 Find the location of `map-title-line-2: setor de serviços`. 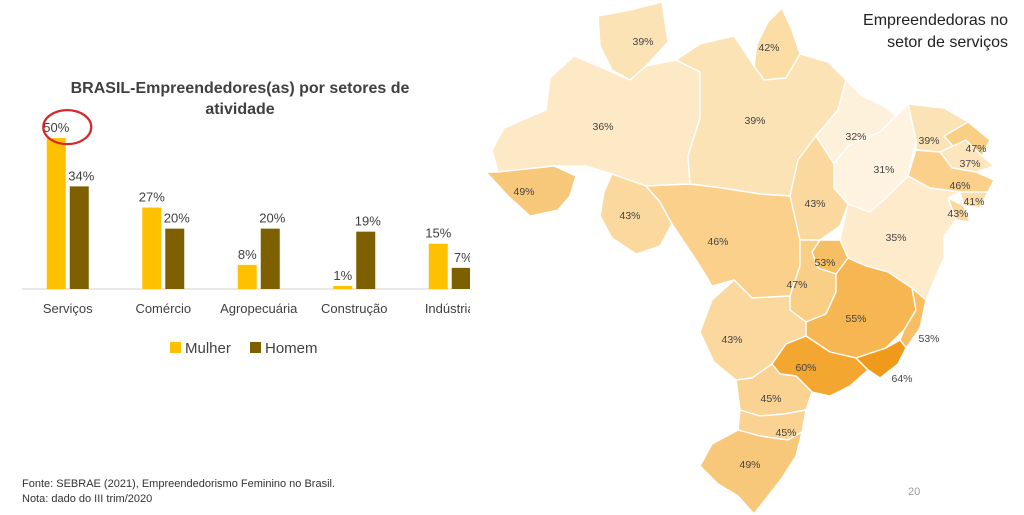

map-title-line-2: setor de serviços is located at coordinates (947, 42).